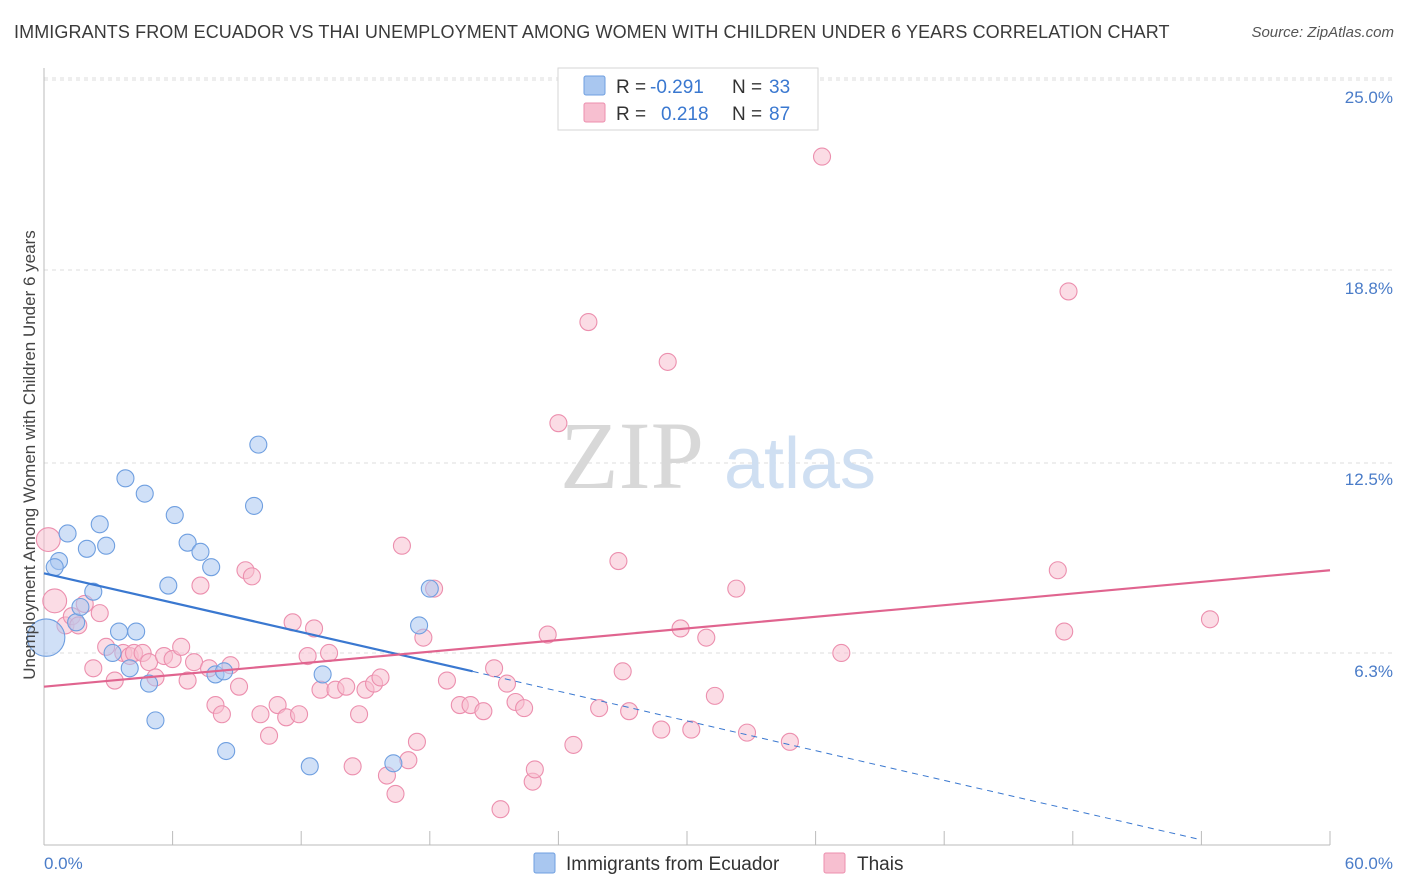 The width and height of the screenshot is (1406, 892). What do you see at coordinates (594, 85) in the screenshot?
I see `legend-swatch-ecuador` at bounding box center [594, 85].